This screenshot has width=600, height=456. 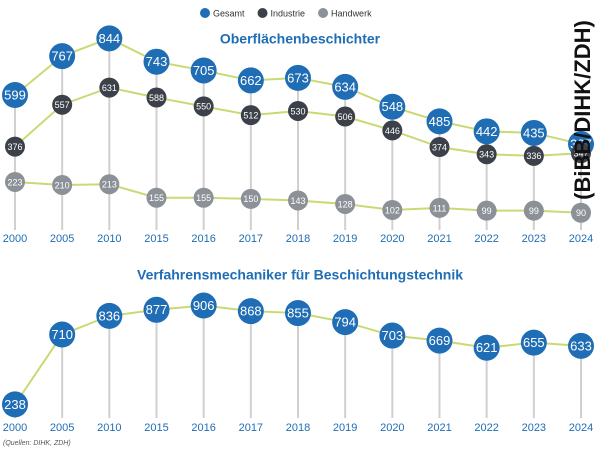 I want to click on value-label: 90, so click(x=581, y=213).